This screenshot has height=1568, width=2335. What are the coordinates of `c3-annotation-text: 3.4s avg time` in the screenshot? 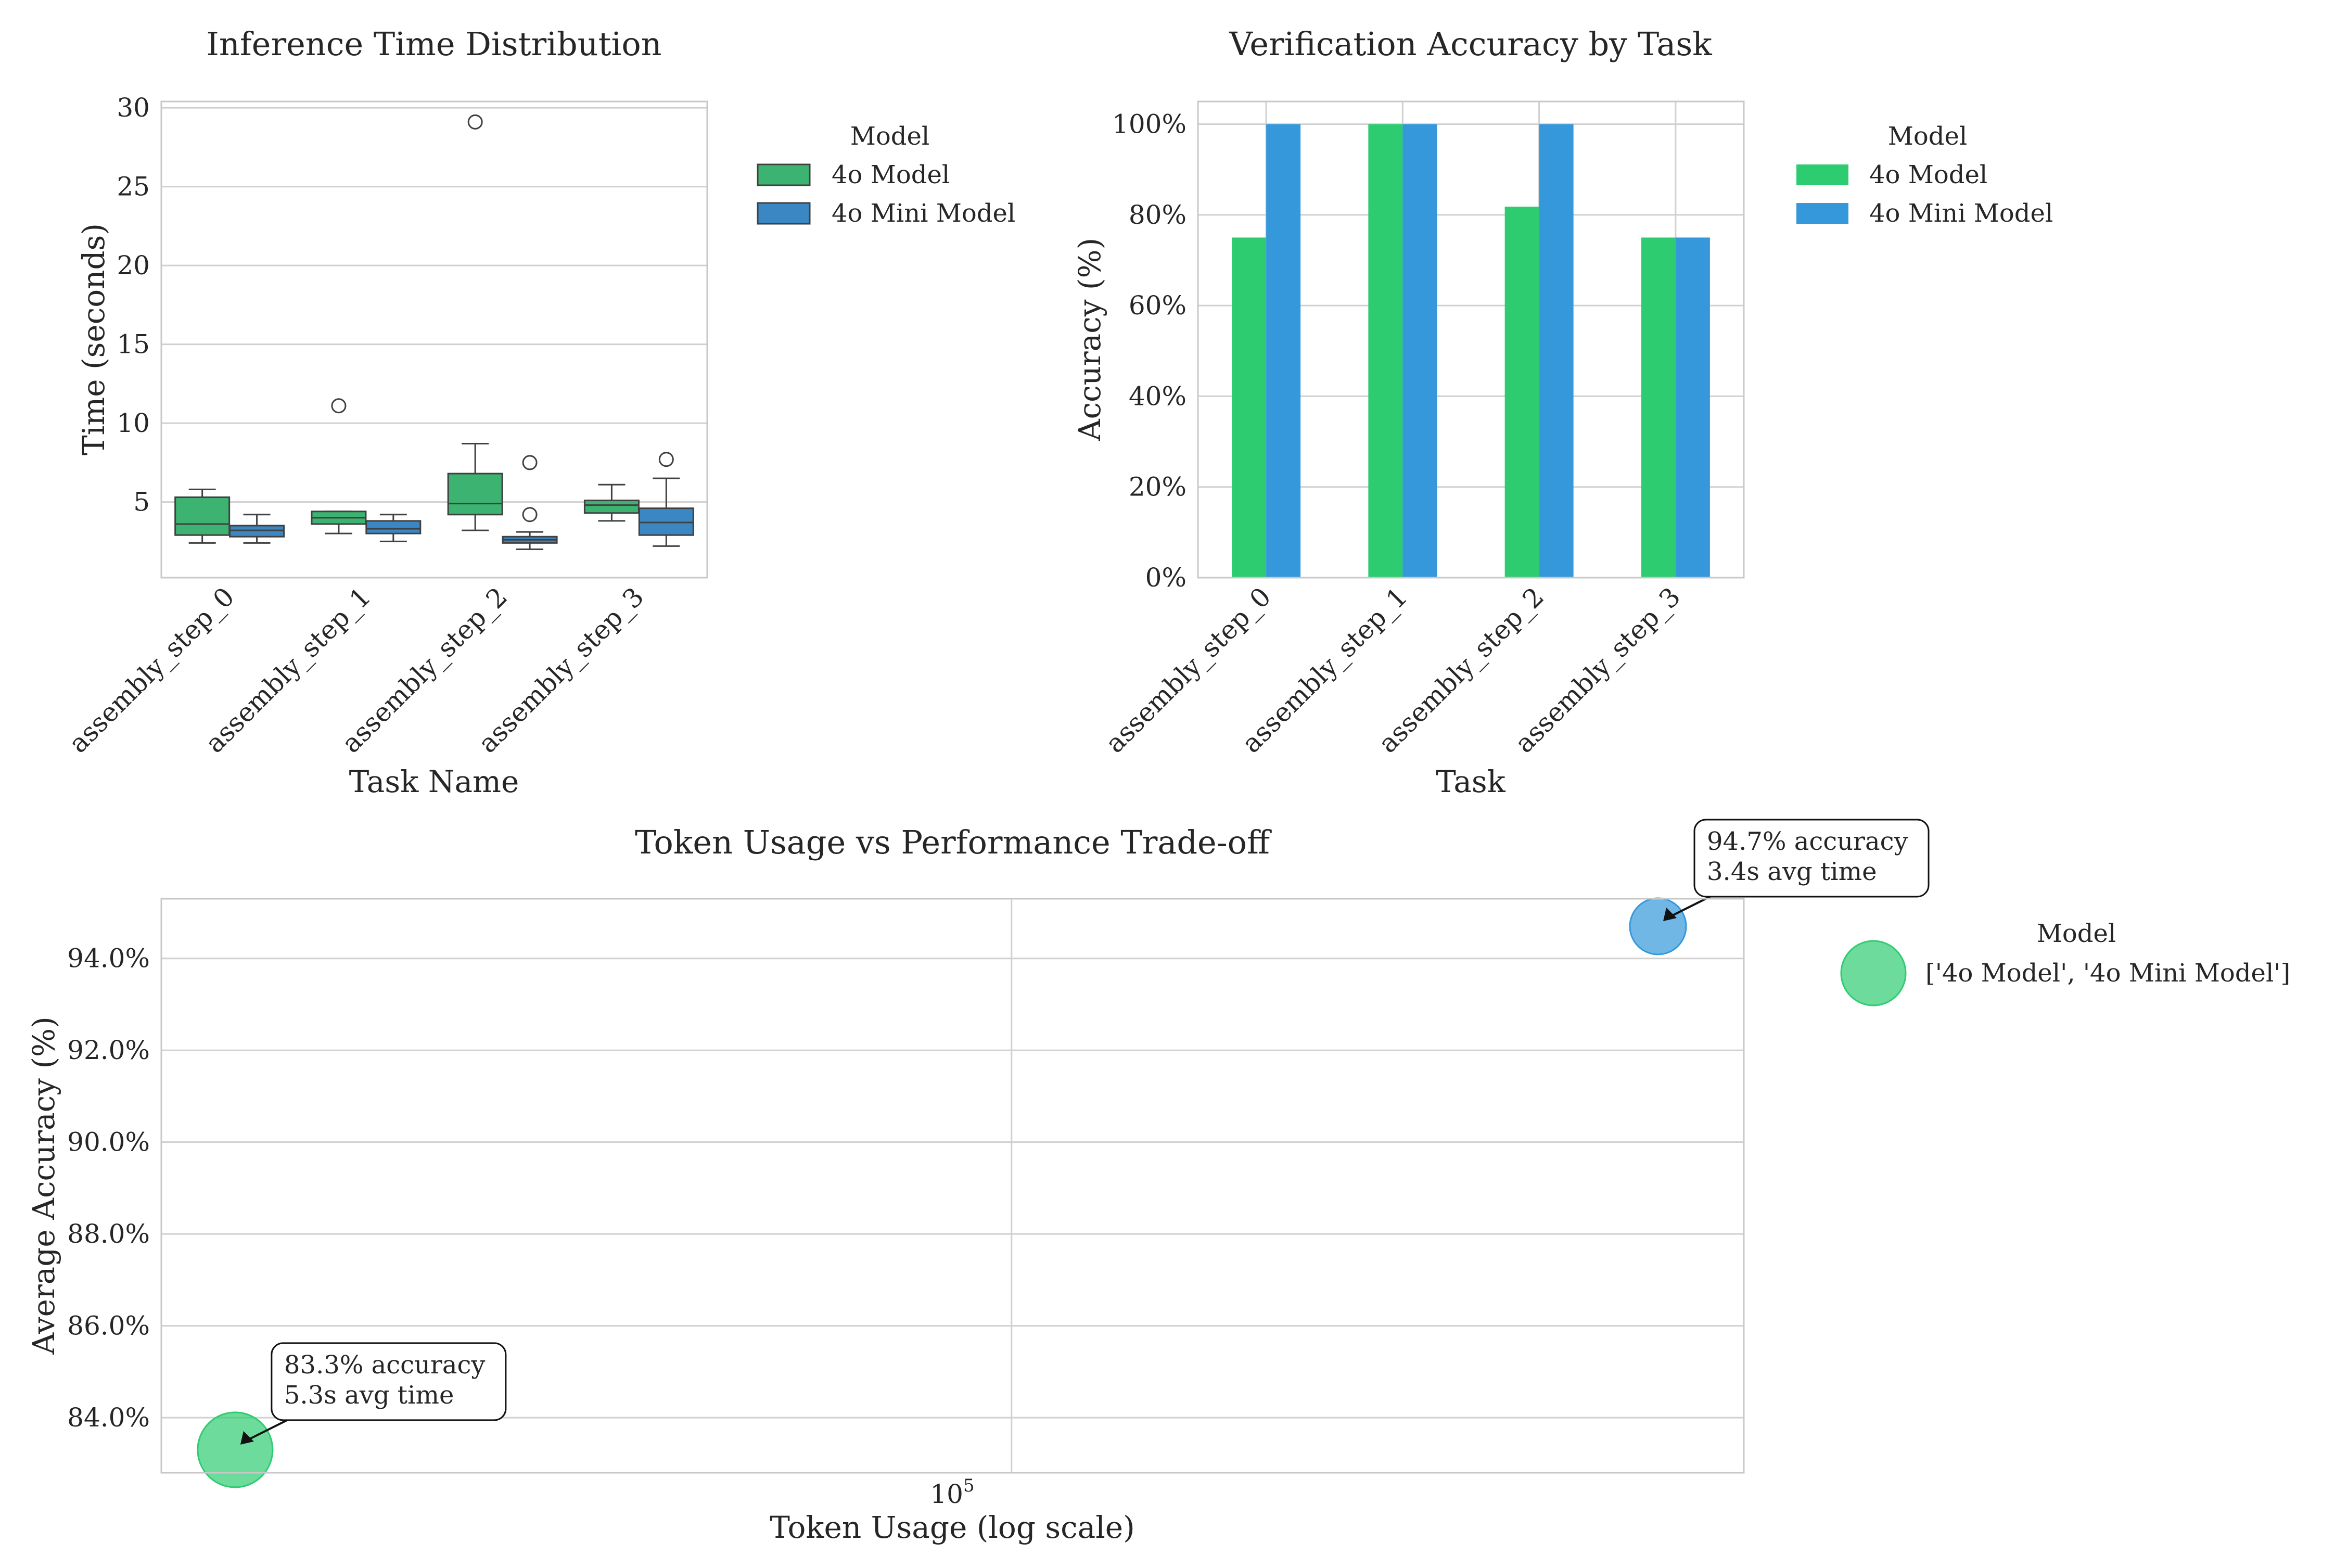 It's located at (1792, 872).